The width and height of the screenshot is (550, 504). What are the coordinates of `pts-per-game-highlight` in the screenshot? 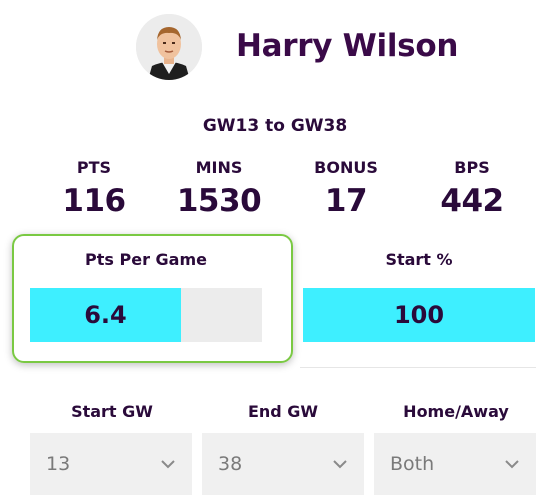 It's located at (152, 298).